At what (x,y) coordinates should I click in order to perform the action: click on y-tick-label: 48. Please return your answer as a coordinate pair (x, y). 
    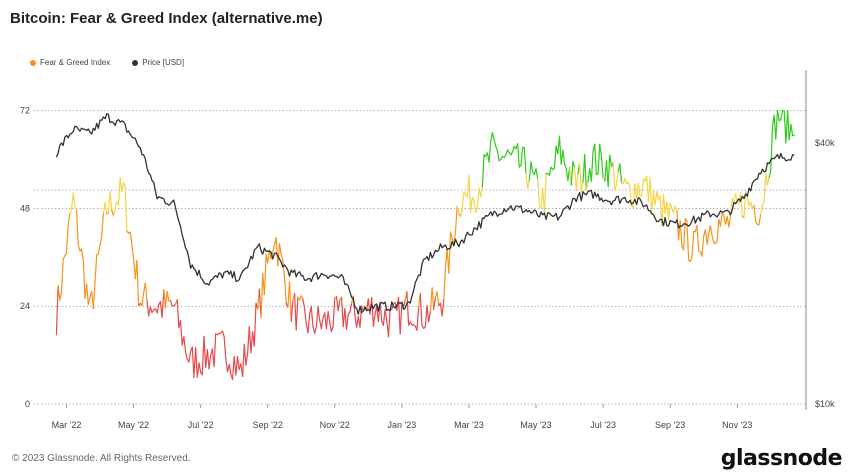
    Looking at the image, I should click on (25, 208).